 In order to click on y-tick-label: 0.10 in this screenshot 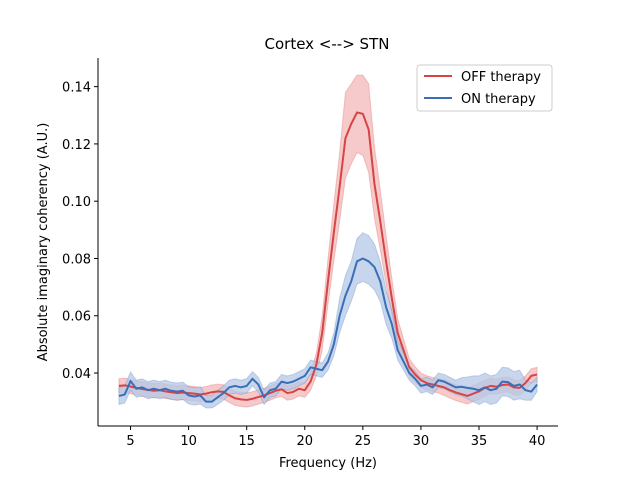, I will do `click(76, 202)`.